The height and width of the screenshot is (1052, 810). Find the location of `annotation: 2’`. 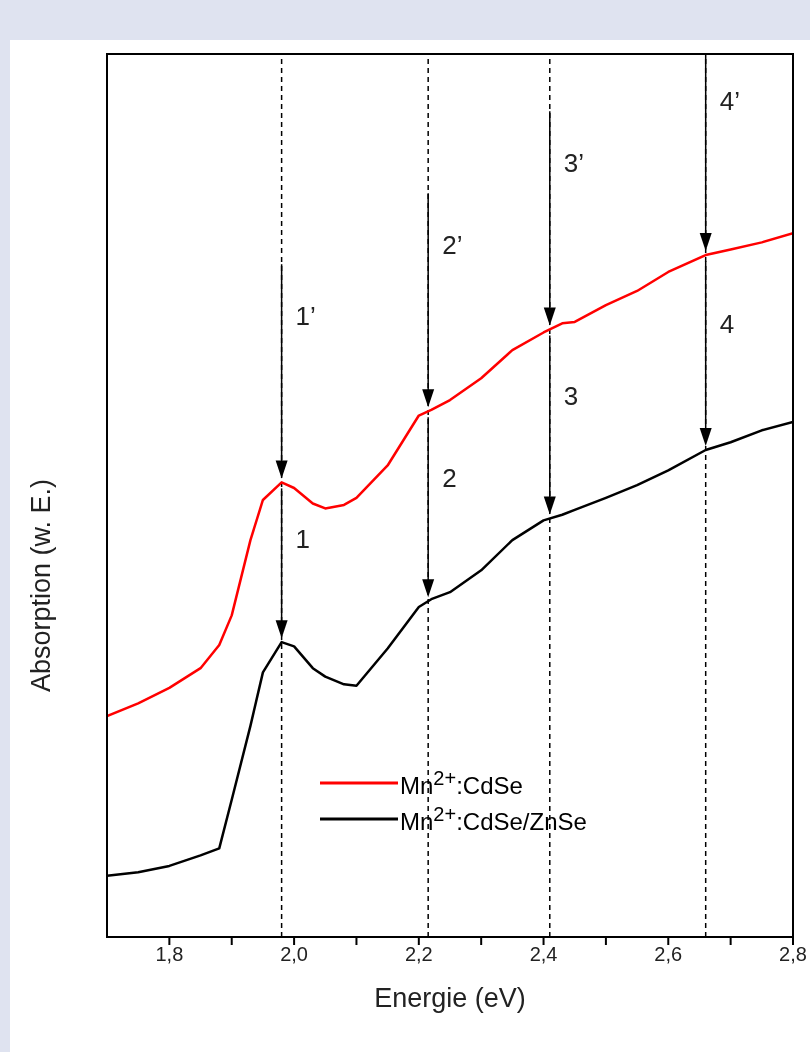

annotation: 2’ is located at coordinates (452, 244).